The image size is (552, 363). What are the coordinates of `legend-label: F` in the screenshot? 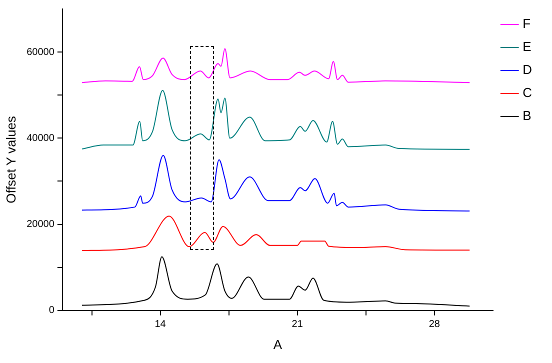 It's located at (526, 24).